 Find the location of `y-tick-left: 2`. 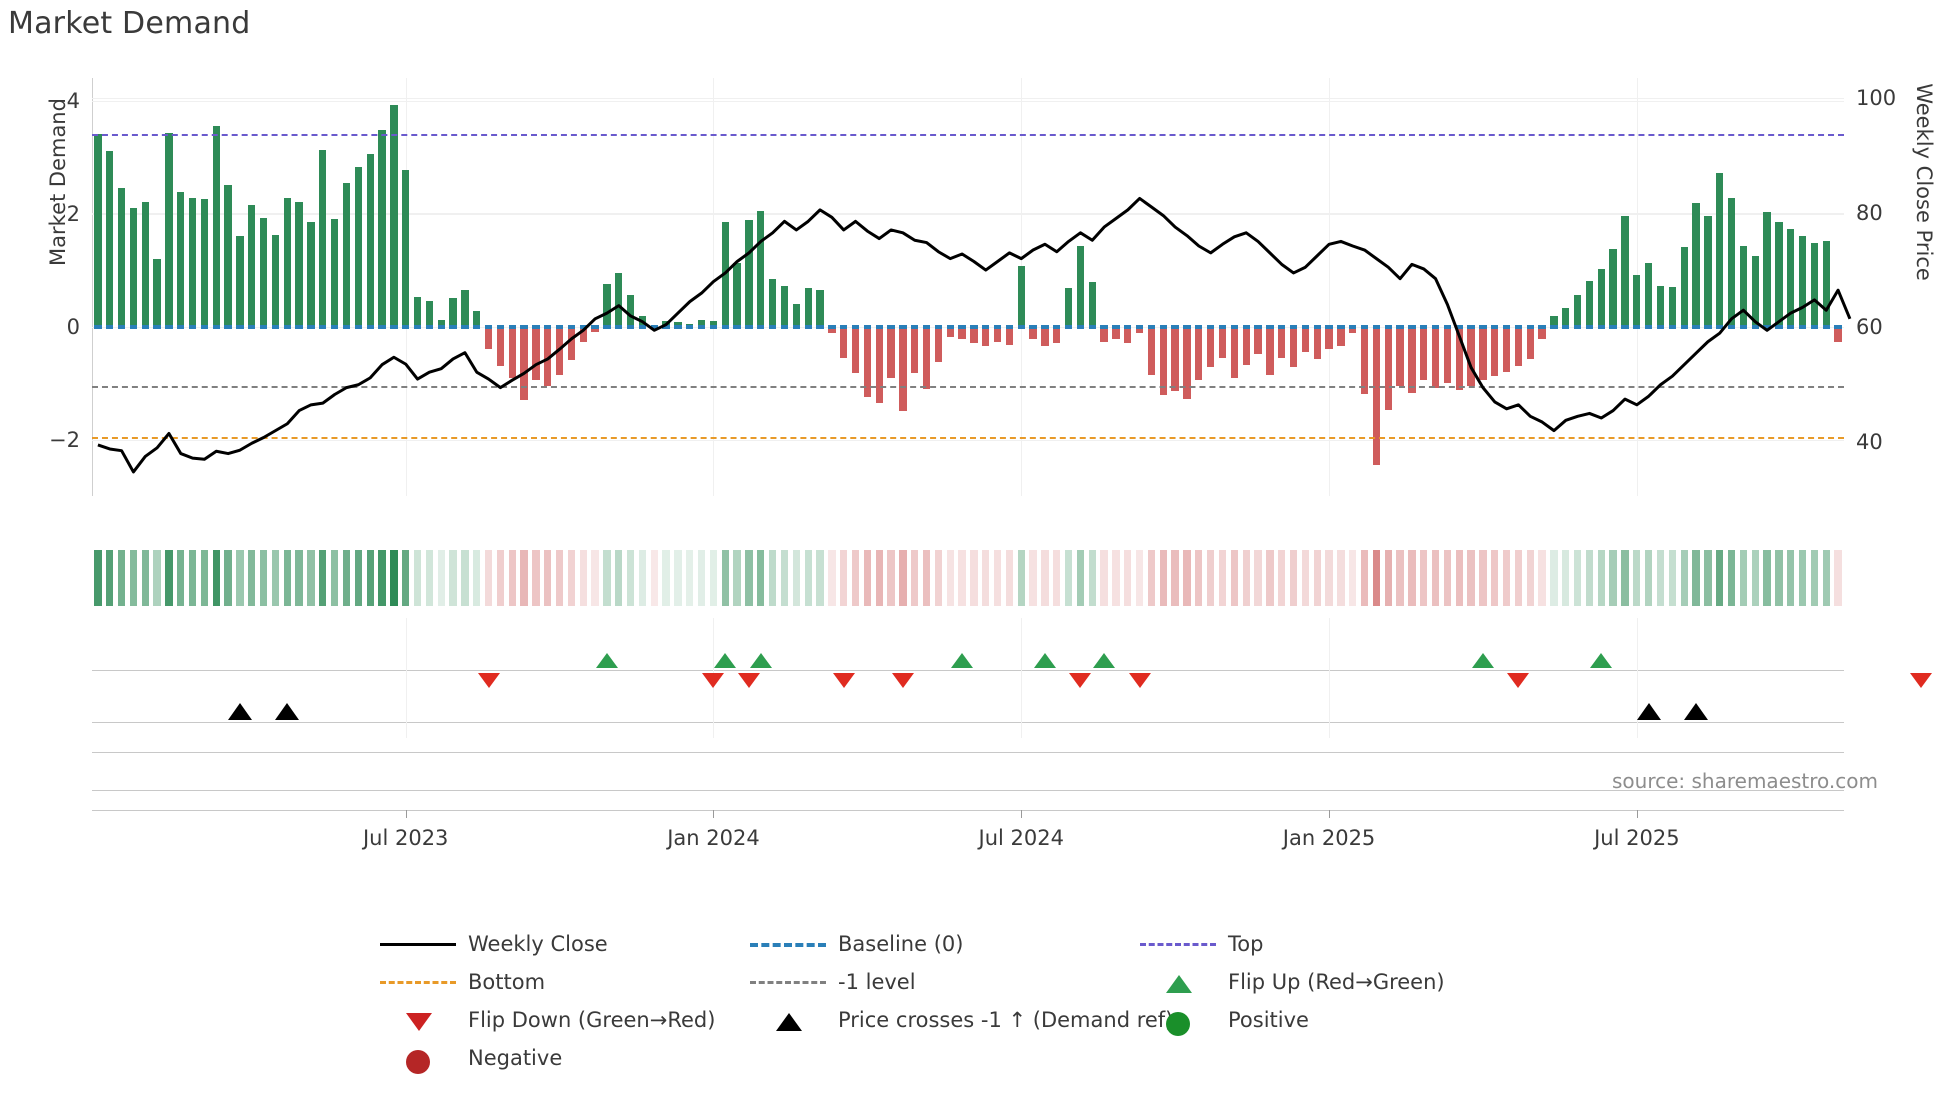

y-tick-left: 2 is located at coordinates (73, 213).